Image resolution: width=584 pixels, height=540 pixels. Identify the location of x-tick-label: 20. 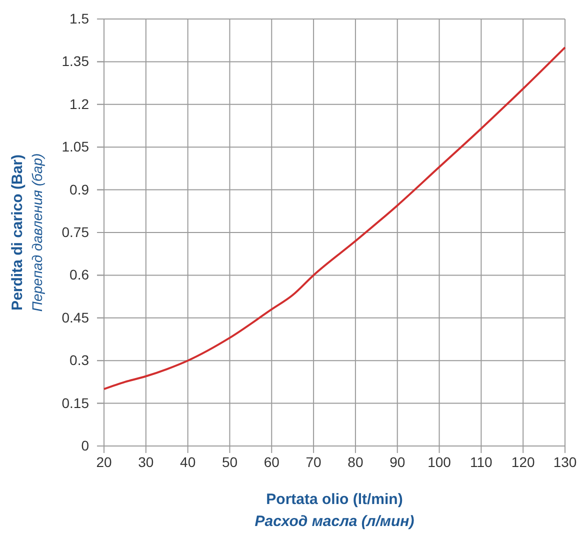
(104, 462).